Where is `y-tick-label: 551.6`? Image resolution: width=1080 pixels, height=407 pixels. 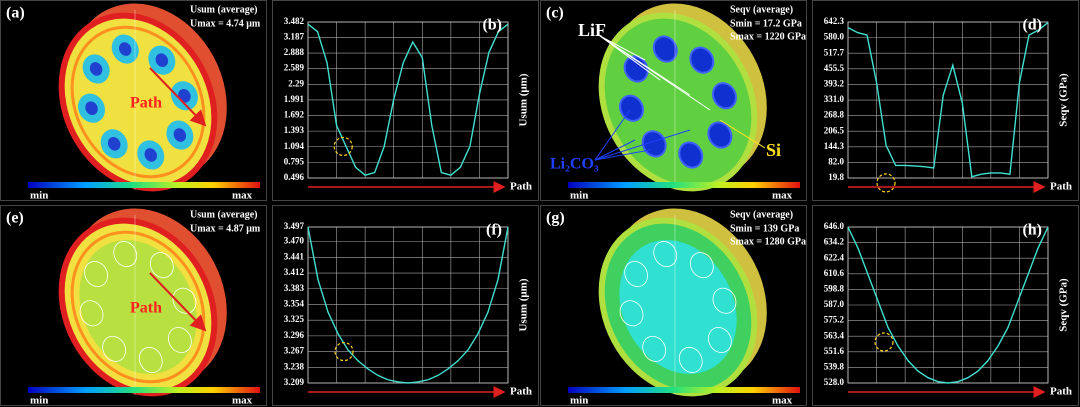 y-tick-label: 551.6 is located at coordinates (834, 351).